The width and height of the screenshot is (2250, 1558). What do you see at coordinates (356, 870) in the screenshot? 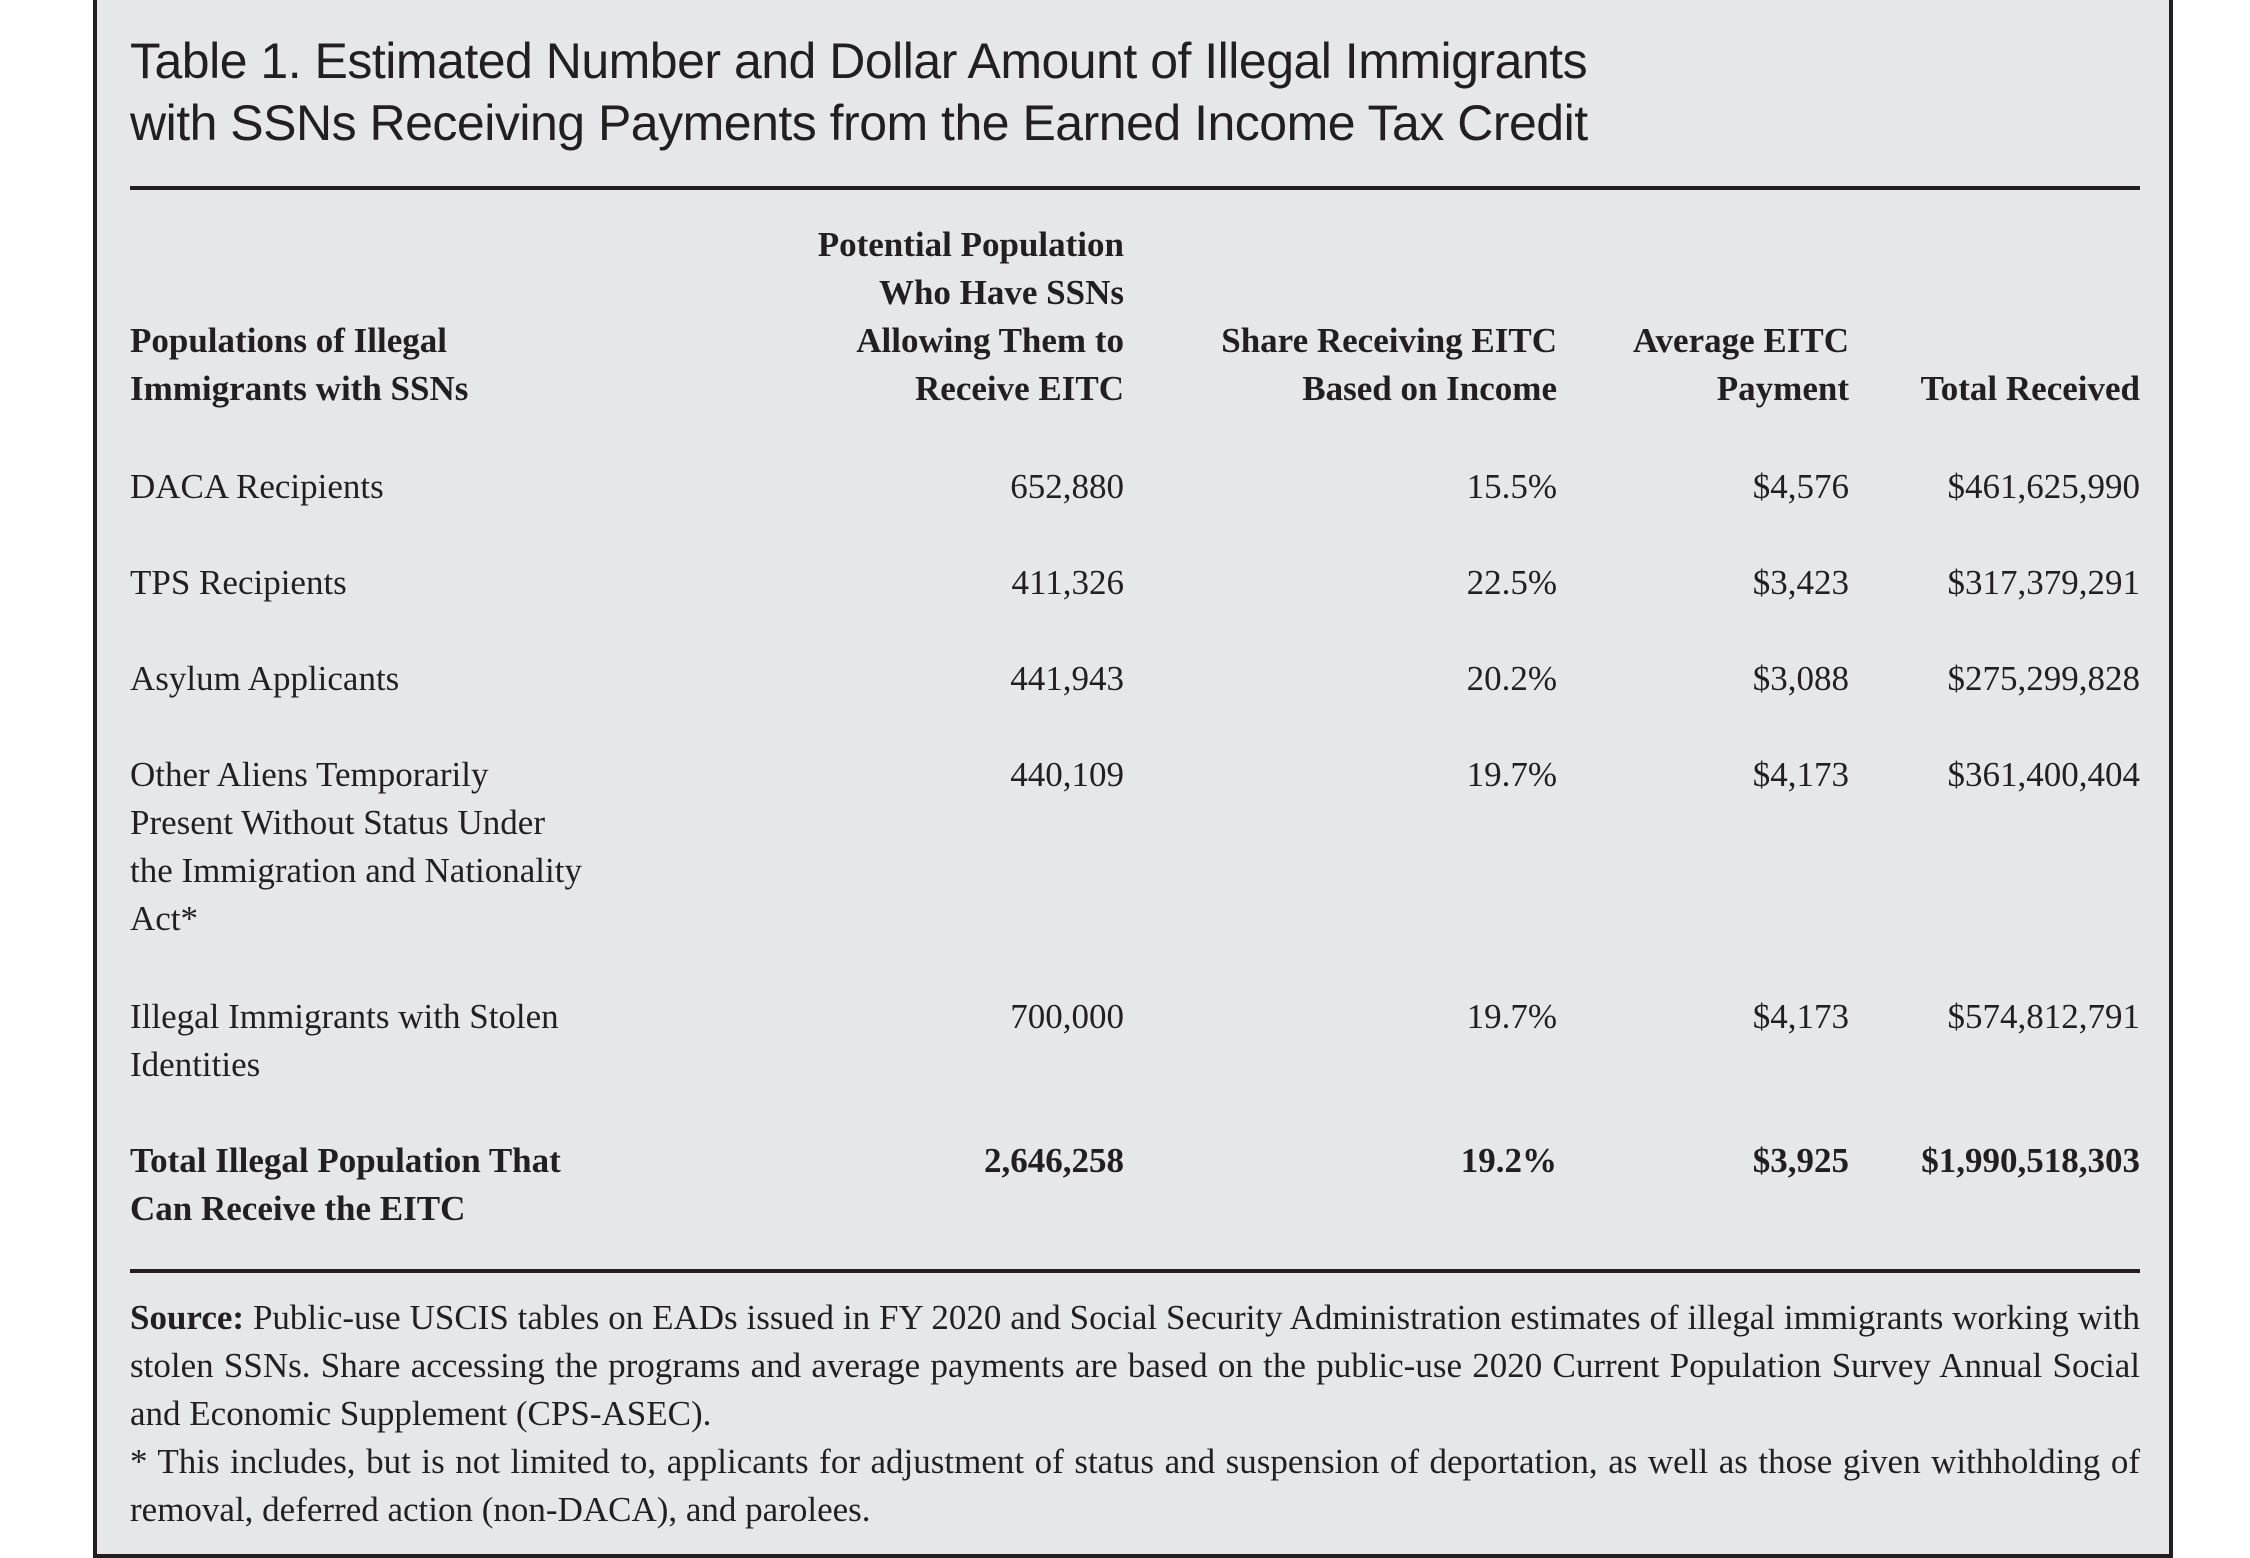
I see `row-label-line: the Immigration and Nationality` at bounding box center [356, 870].